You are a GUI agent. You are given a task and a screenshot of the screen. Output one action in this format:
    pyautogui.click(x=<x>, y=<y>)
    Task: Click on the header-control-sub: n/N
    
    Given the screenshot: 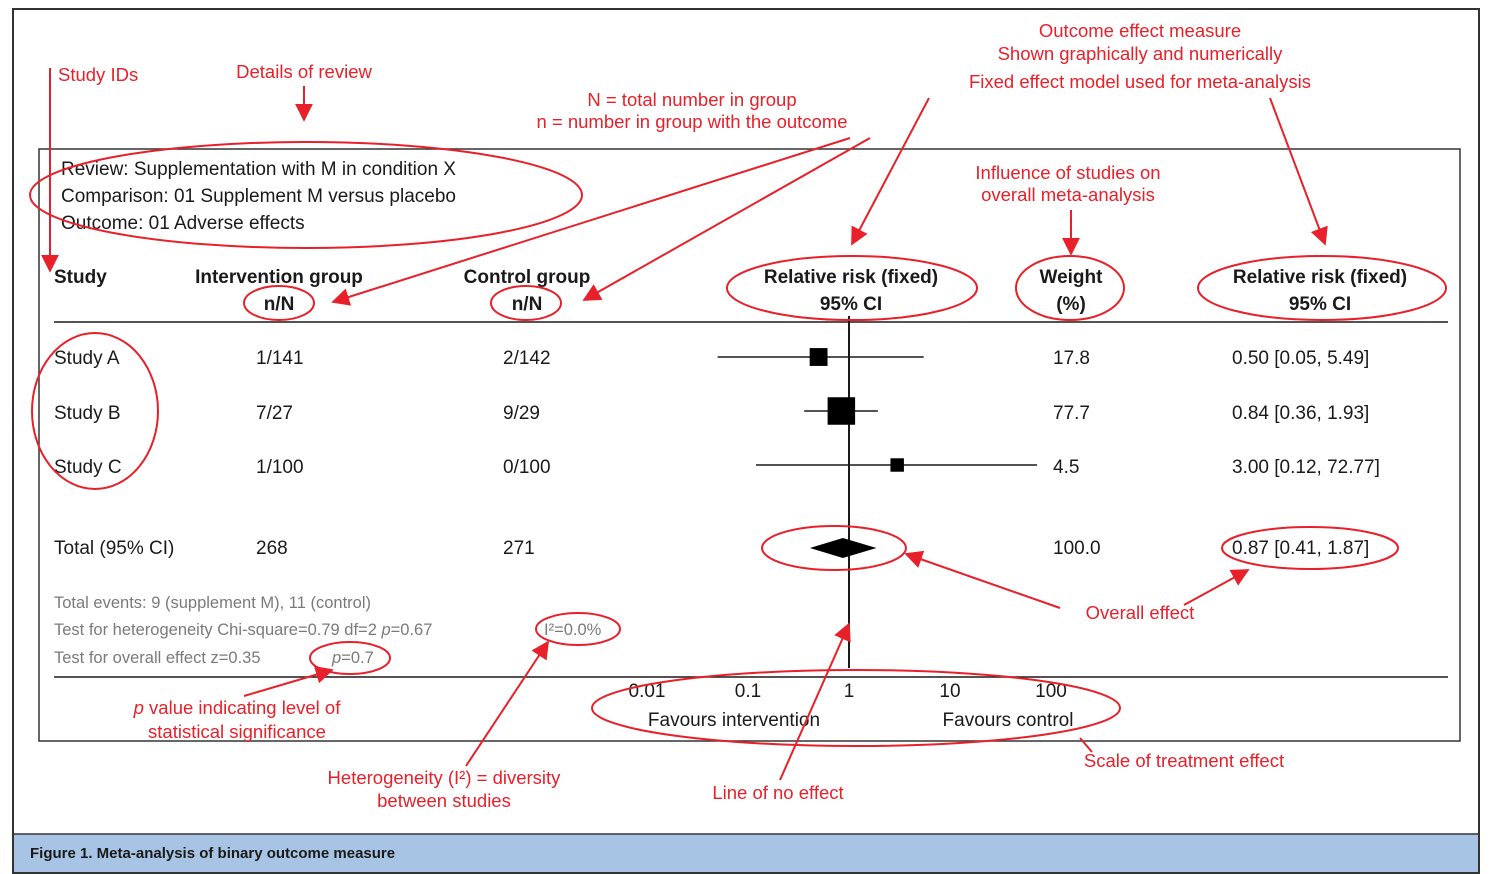 What is the action you would take?
    pyautogui.click(x=527, y=304)
    